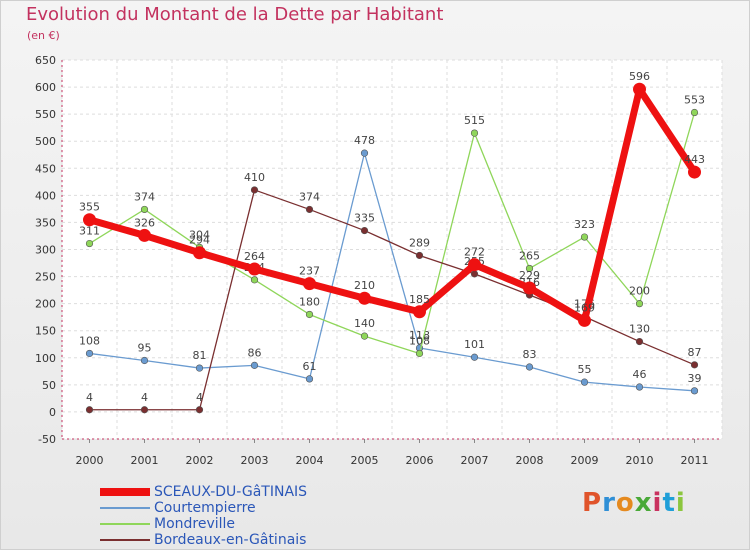 This screenshot has height=550, width=750. What do you see at coordinates (364, 140) in the screenshot?
I see `data-label: 478` at bounding box center [364, 140].